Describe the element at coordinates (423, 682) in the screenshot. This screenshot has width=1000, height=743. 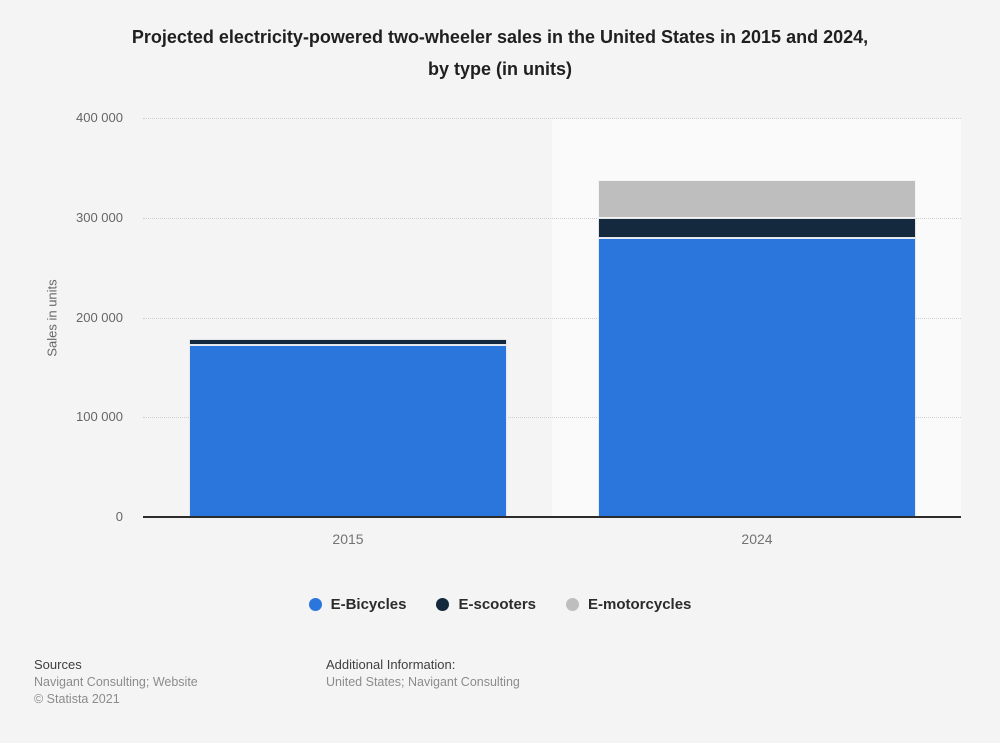
I see `additional-info-line: United States; Navigant Consulting` at that location.